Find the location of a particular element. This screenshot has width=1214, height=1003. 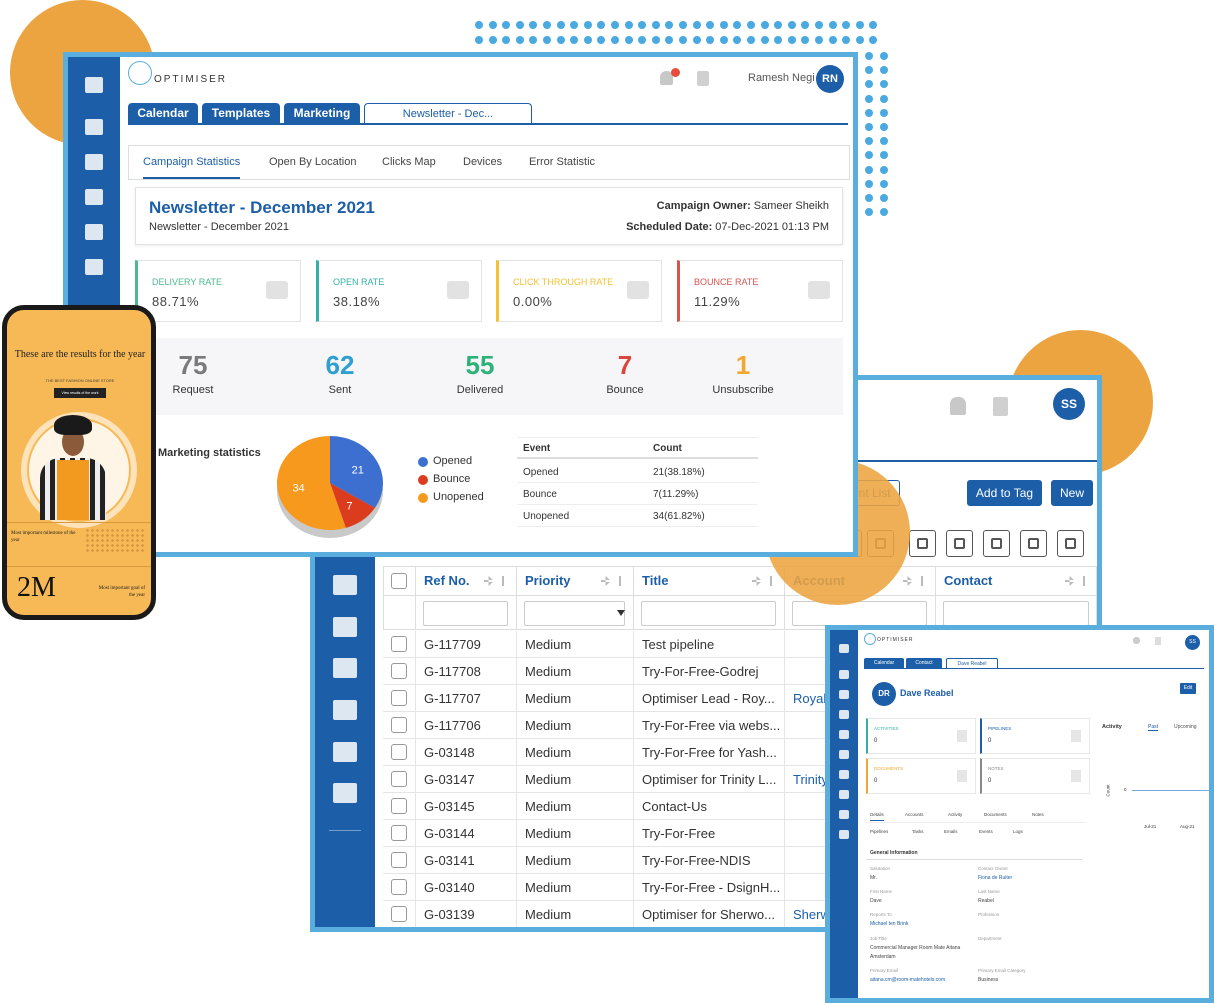

section-tab: Accounts is located at coordinates (914, 814).